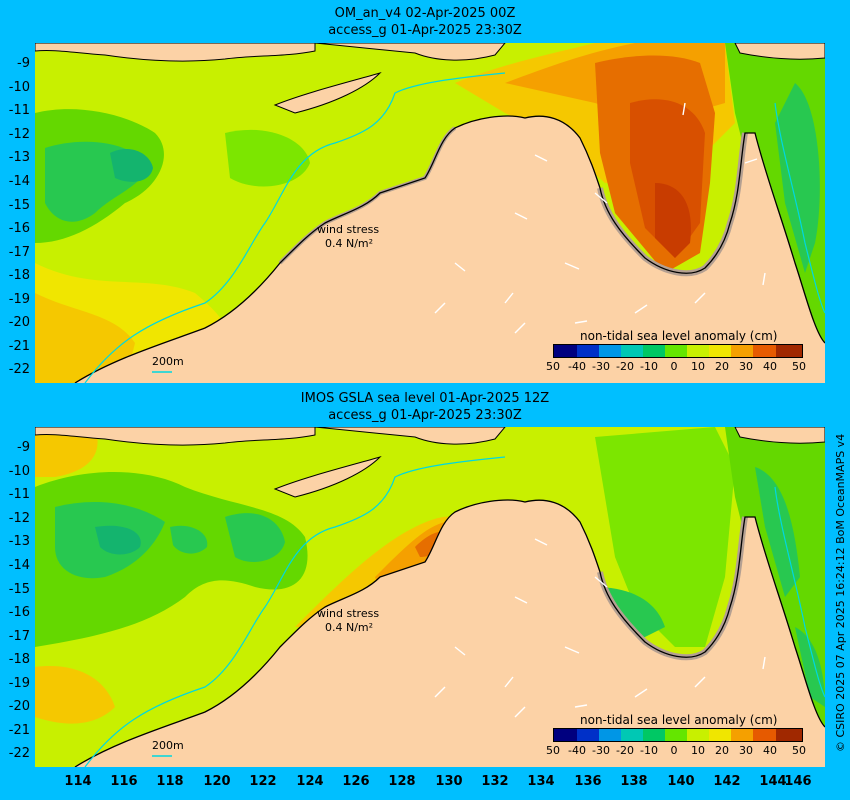 Image resolution: width=850 pixels, height=800 pixels. Describe the element at coordinates (577, 366) in the screenshot. I see `top-cbar-label: -40` at that location.